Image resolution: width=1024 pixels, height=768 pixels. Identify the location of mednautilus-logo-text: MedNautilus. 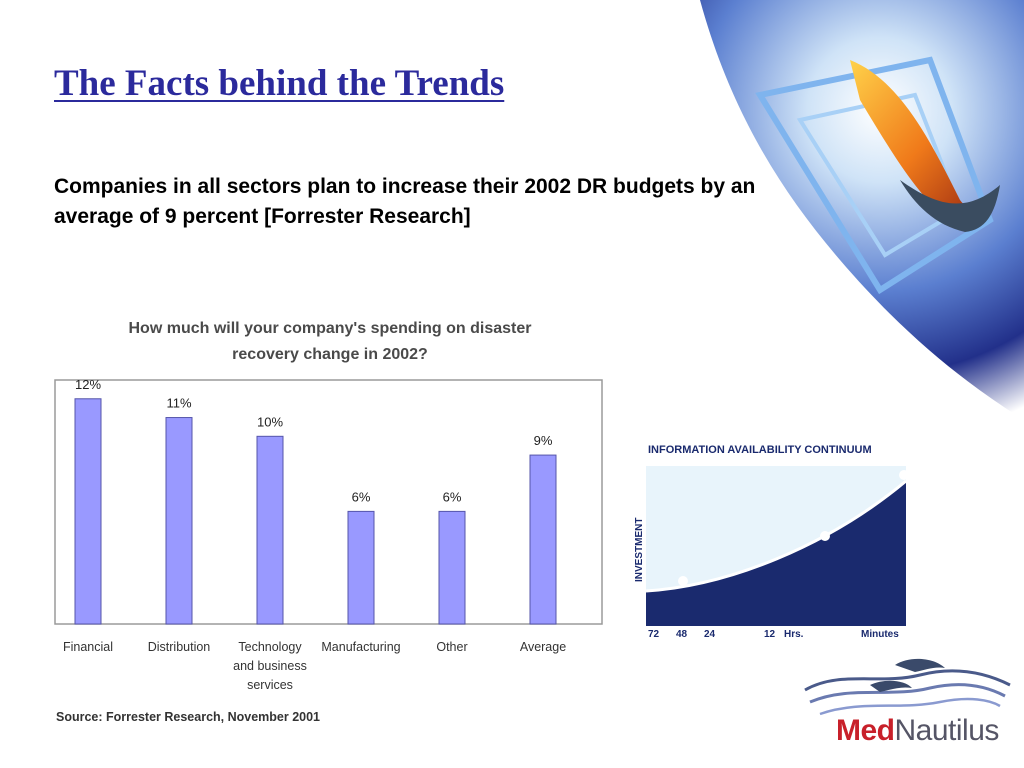
(917, 731).